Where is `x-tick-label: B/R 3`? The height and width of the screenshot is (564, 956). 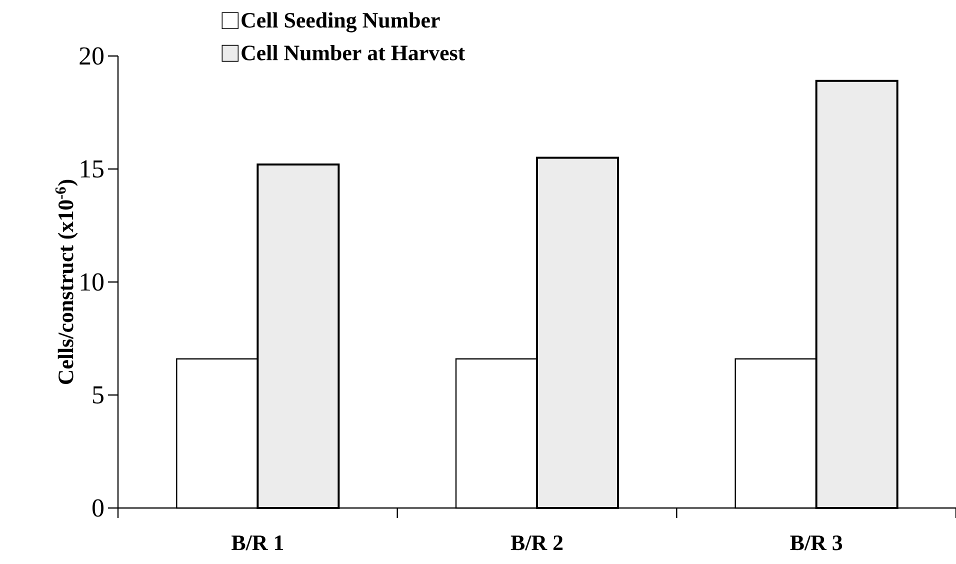 x-tick-label: B/R 3 is located at coordinates (816, 543).